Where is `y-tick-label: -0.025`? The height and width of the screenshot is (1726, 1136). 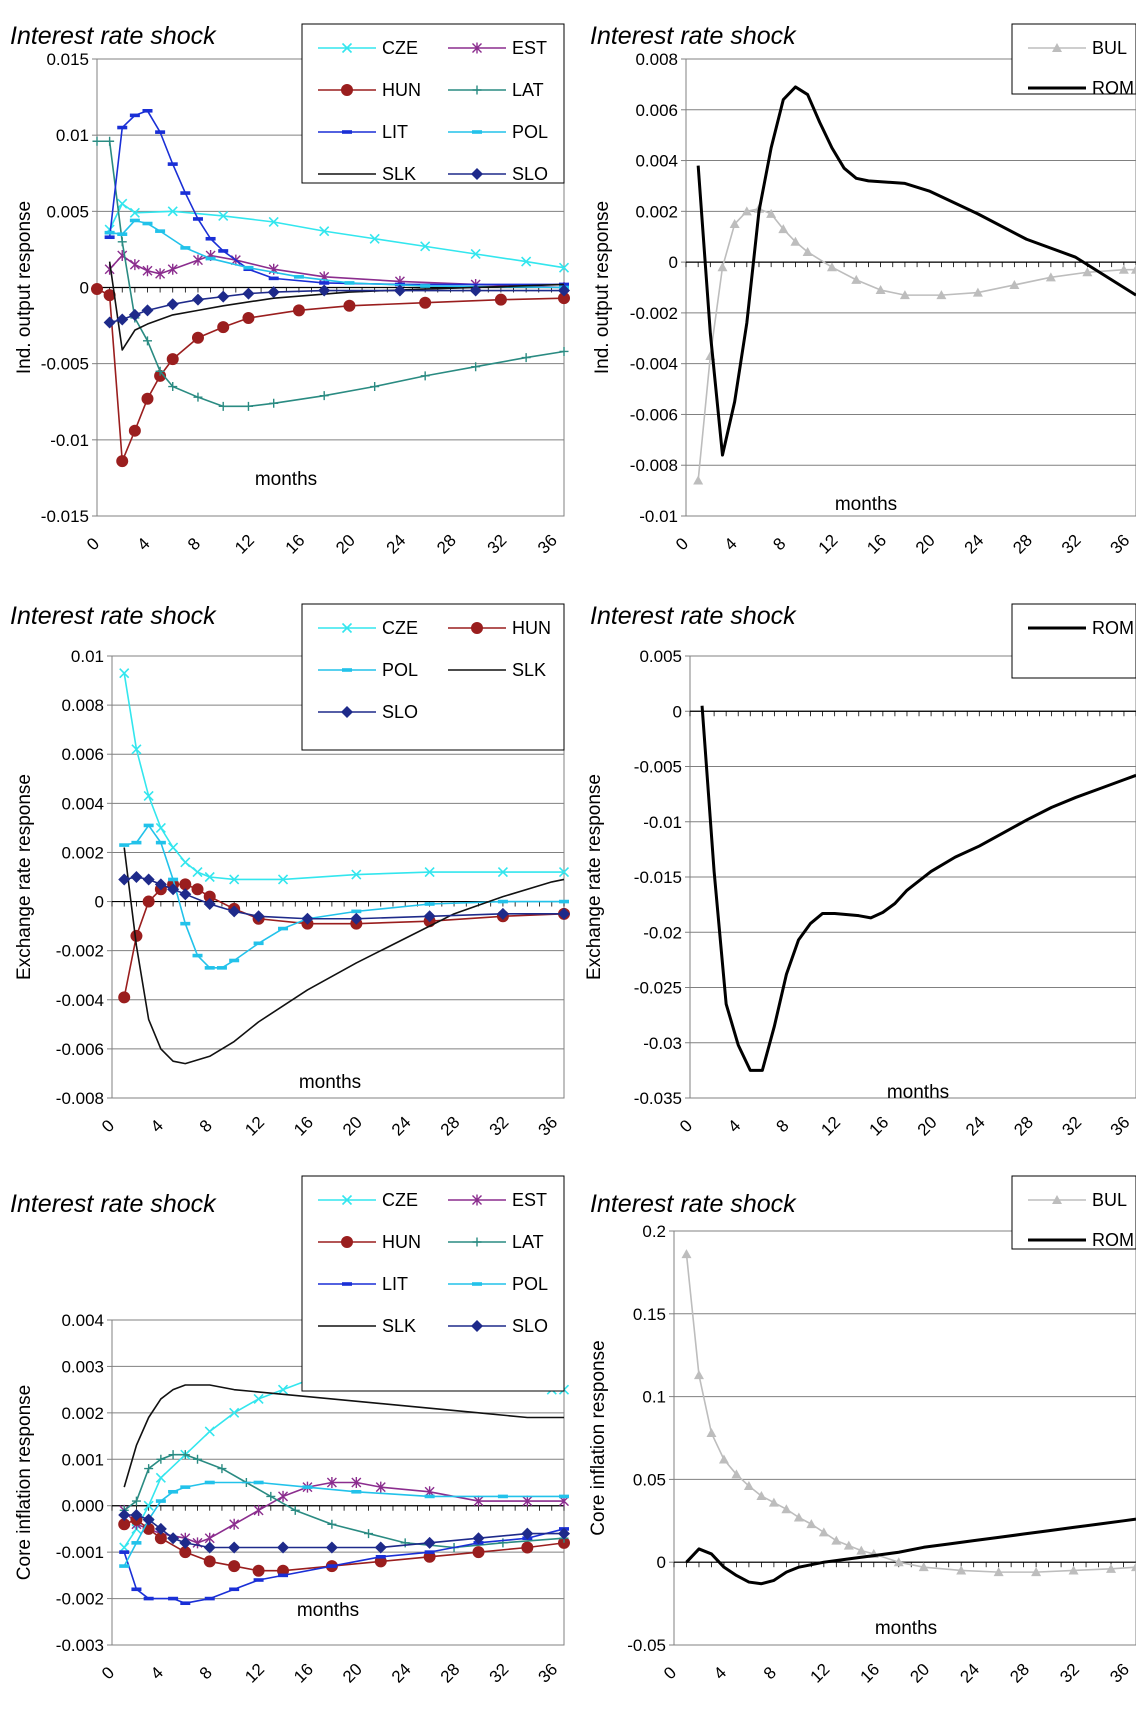
y-tick-label: -0.025 is located at coordinates (658, 988).